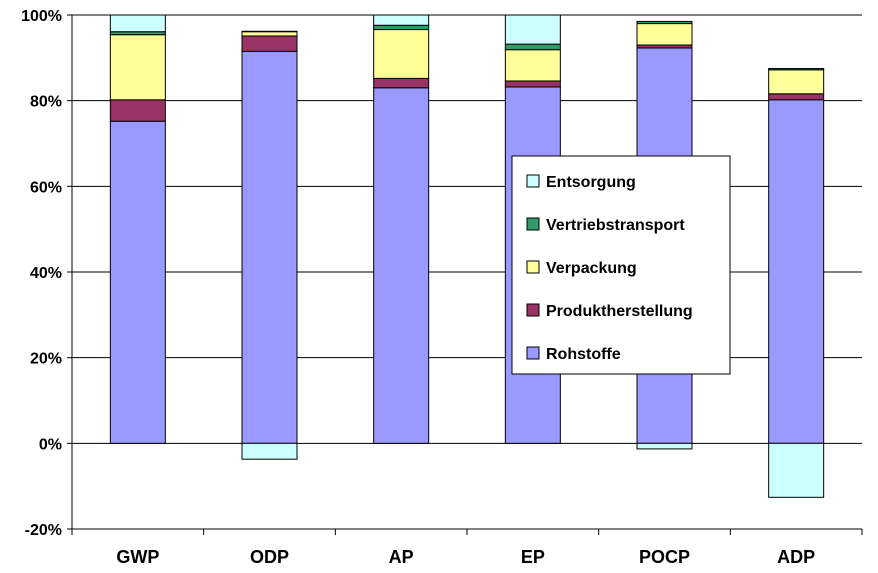 Image resolution: width=878 pixels, height=573 pixels. Describe the element at coordinates (664, 446) in the screenshot. I see `bar-segment-pocp-entsorgung` at that location.